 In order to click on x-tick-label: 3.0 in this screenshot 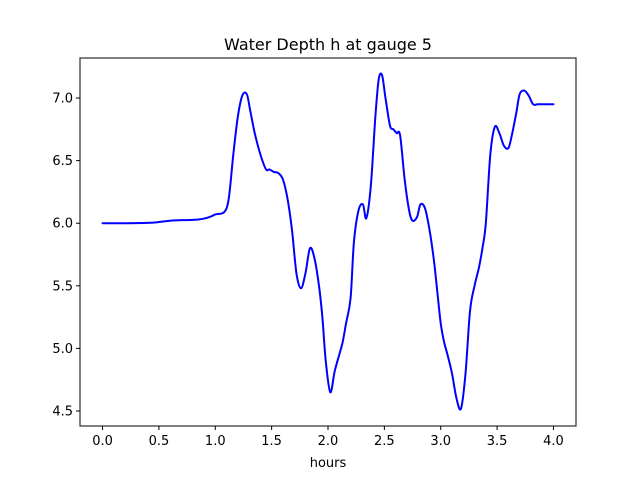, I will do `click(440, 441)`.